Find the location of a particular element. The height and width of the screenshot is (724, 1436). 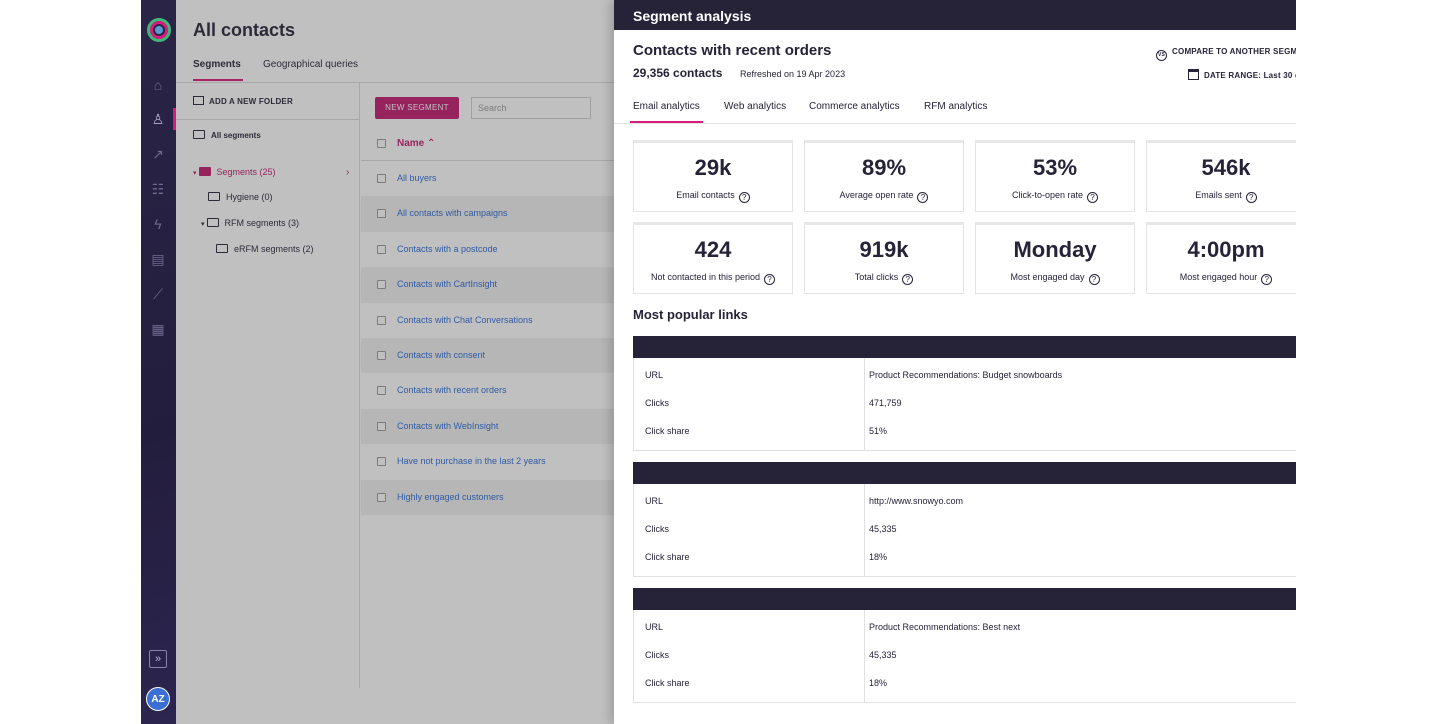

tab-web-analytics: Web analytics is located at coordinates (755, 106).